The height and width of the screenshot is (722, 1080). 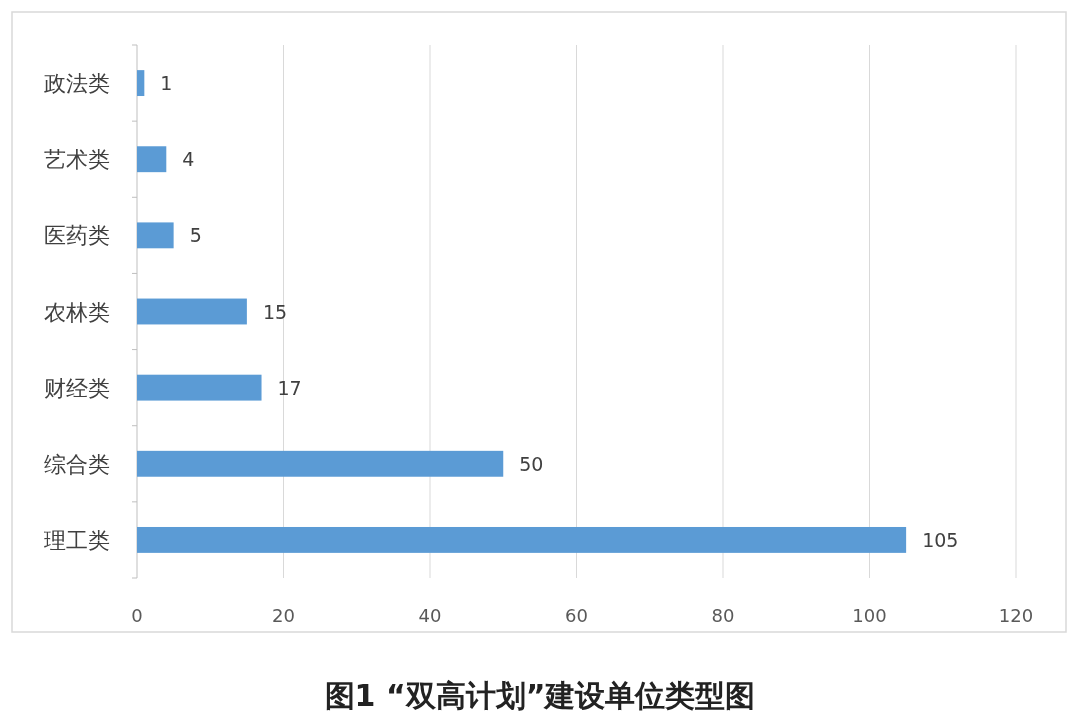 What do you see at coordinates (723, 615) in the screenshot?
I see `x-tick-label: 80` at bounding box center [723, 615].